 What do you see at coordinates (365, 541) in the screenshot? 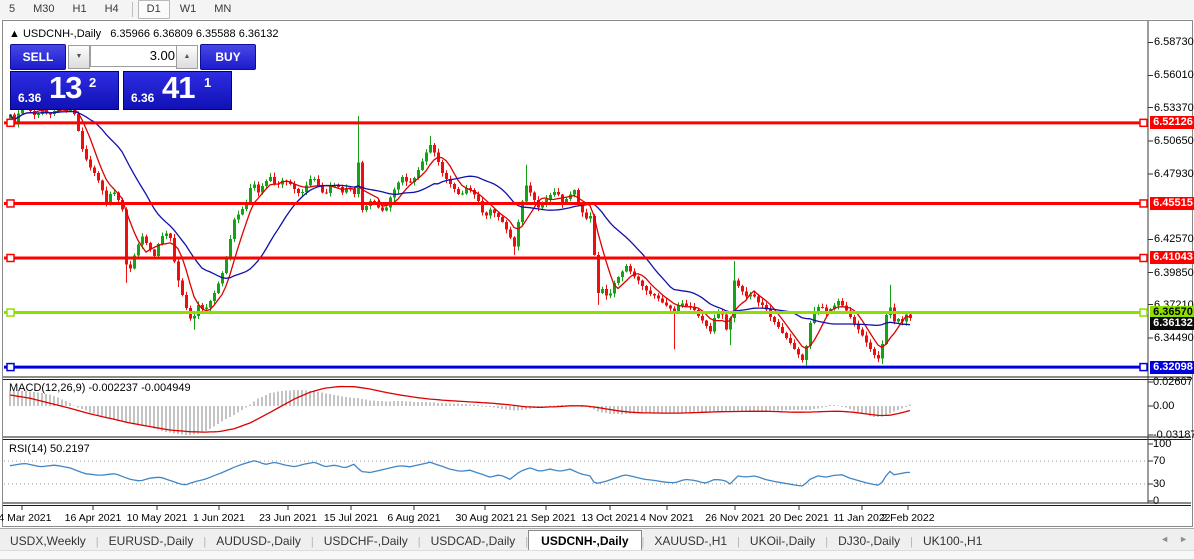
I see `tab-usdchf-daily: USDCHF-,Daily` at bounding box center [365, 541].